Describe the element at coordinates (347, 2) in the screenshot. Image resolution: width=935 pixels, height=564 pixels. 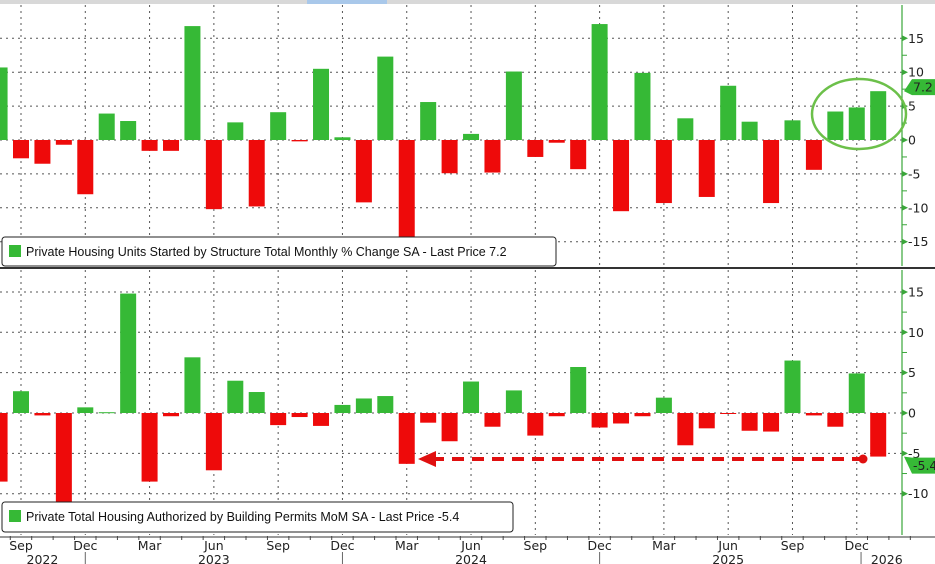
I see `toolbar-tab-active` at that location.